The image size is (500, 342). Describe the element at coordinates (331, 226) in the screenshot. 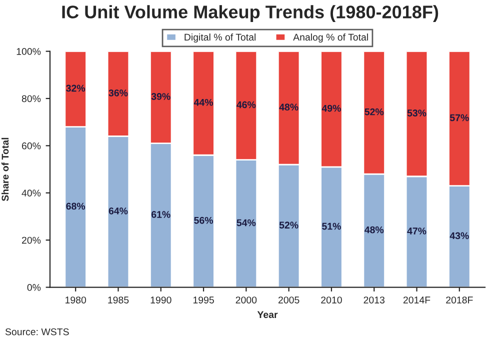

I see `data-label: 51%` at that location.